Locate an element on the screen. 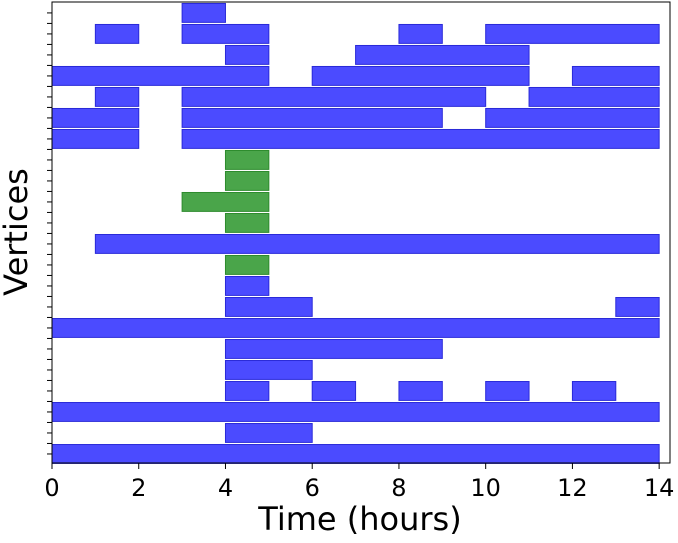  x-tick-label: 10 is located at coordinates (485, 488).